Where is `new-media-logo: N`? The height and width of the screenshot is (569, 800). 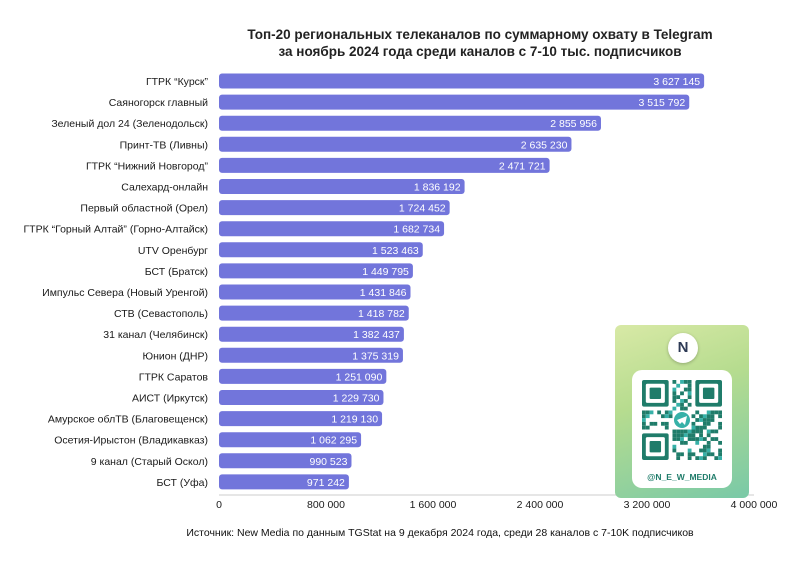
new-media-logo: N is located at coordinates (683, 352).